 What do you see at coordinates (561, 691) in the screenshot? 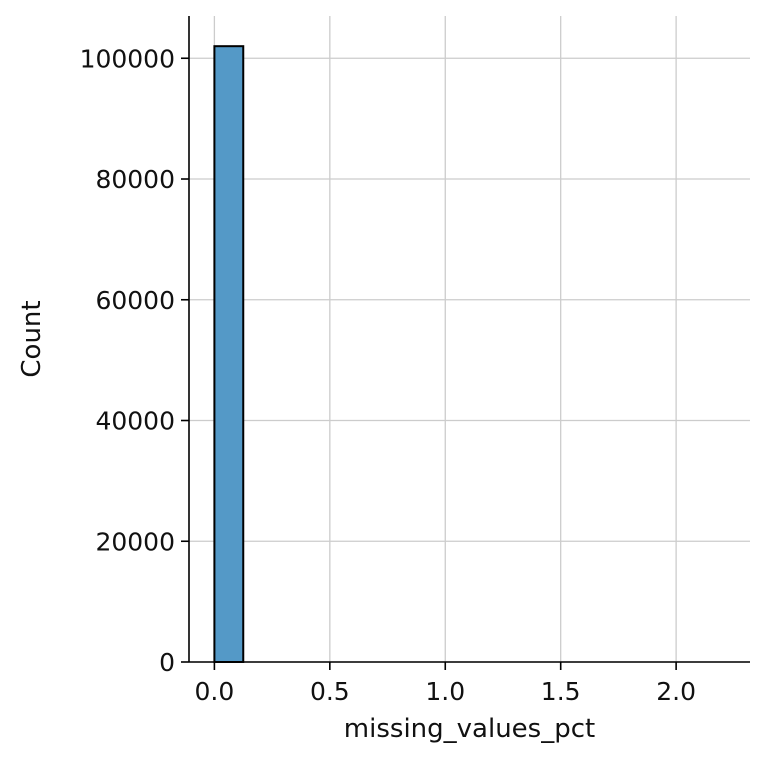
I see `x-tick-label: 1.5` at bounding box center [561, 691].